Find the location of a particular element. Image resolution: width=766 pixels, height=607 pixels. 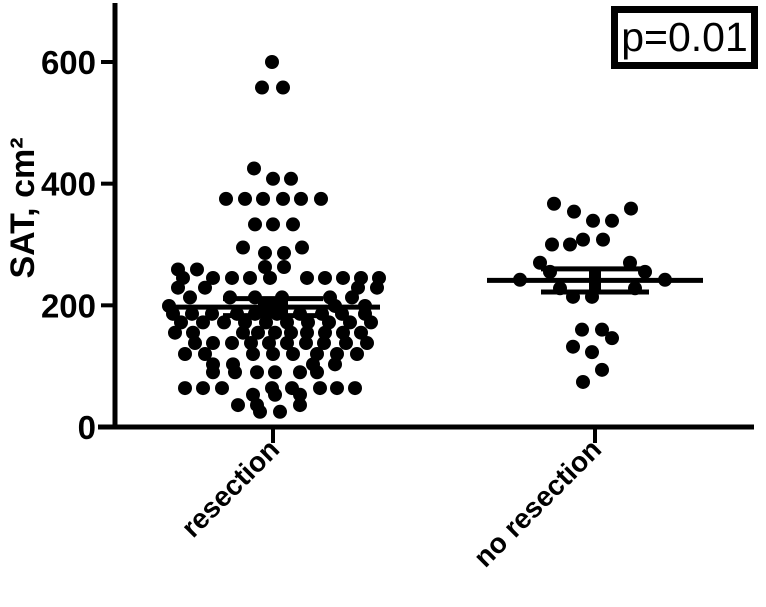

y-tick-label: 200 is located at coordinates (68, 305).